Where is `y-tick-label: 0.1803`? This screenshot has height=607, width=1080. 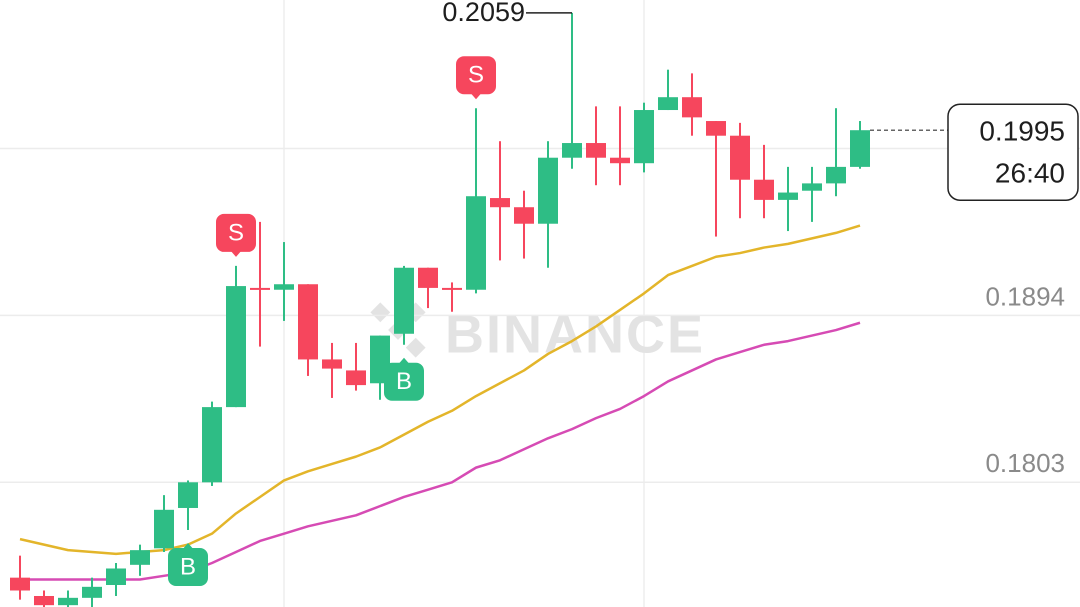
y-tick-label: 0.1803 is located at coordinates (1025, 463).